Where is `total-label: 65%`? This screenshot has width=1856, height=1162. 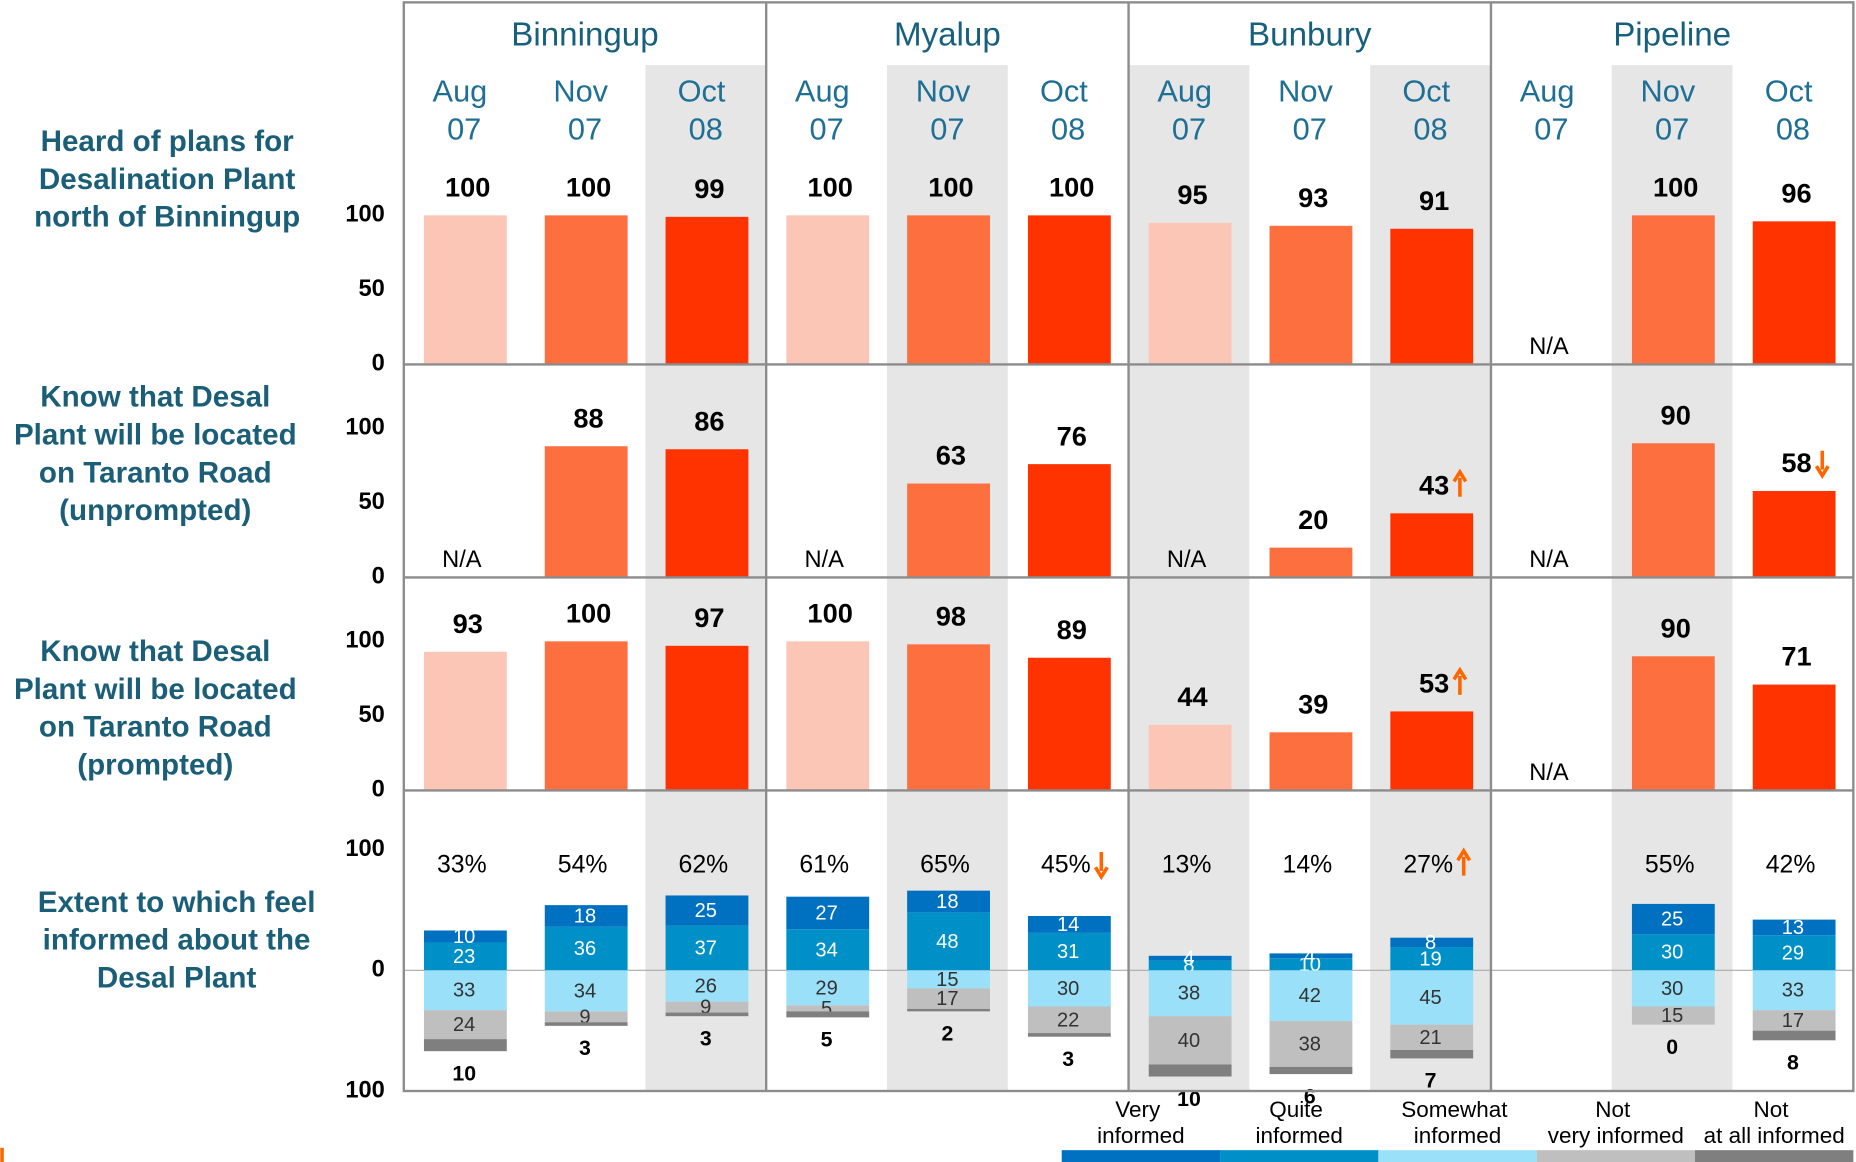 total-label: 65% is located at coordinates (945, 865).